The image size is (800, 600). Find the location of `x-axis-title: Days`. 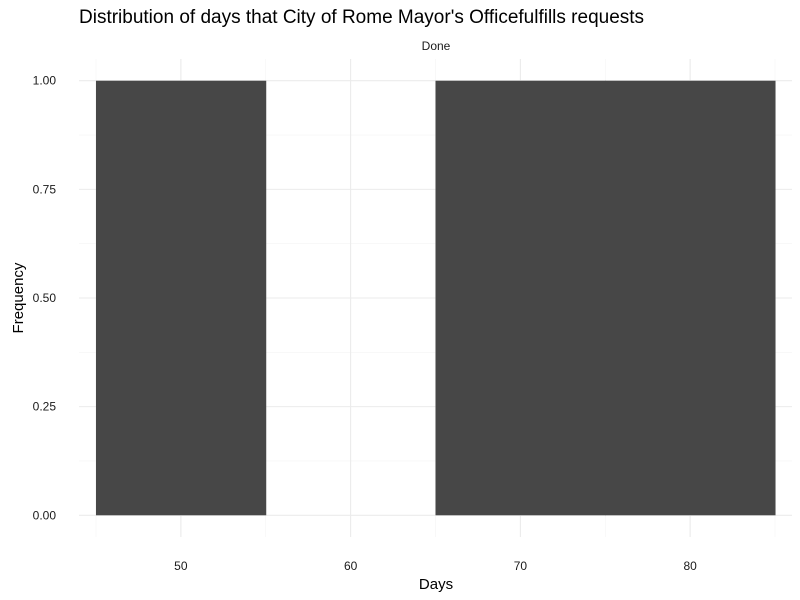

x-axis-title: Days is located at coordinates (436, 584).